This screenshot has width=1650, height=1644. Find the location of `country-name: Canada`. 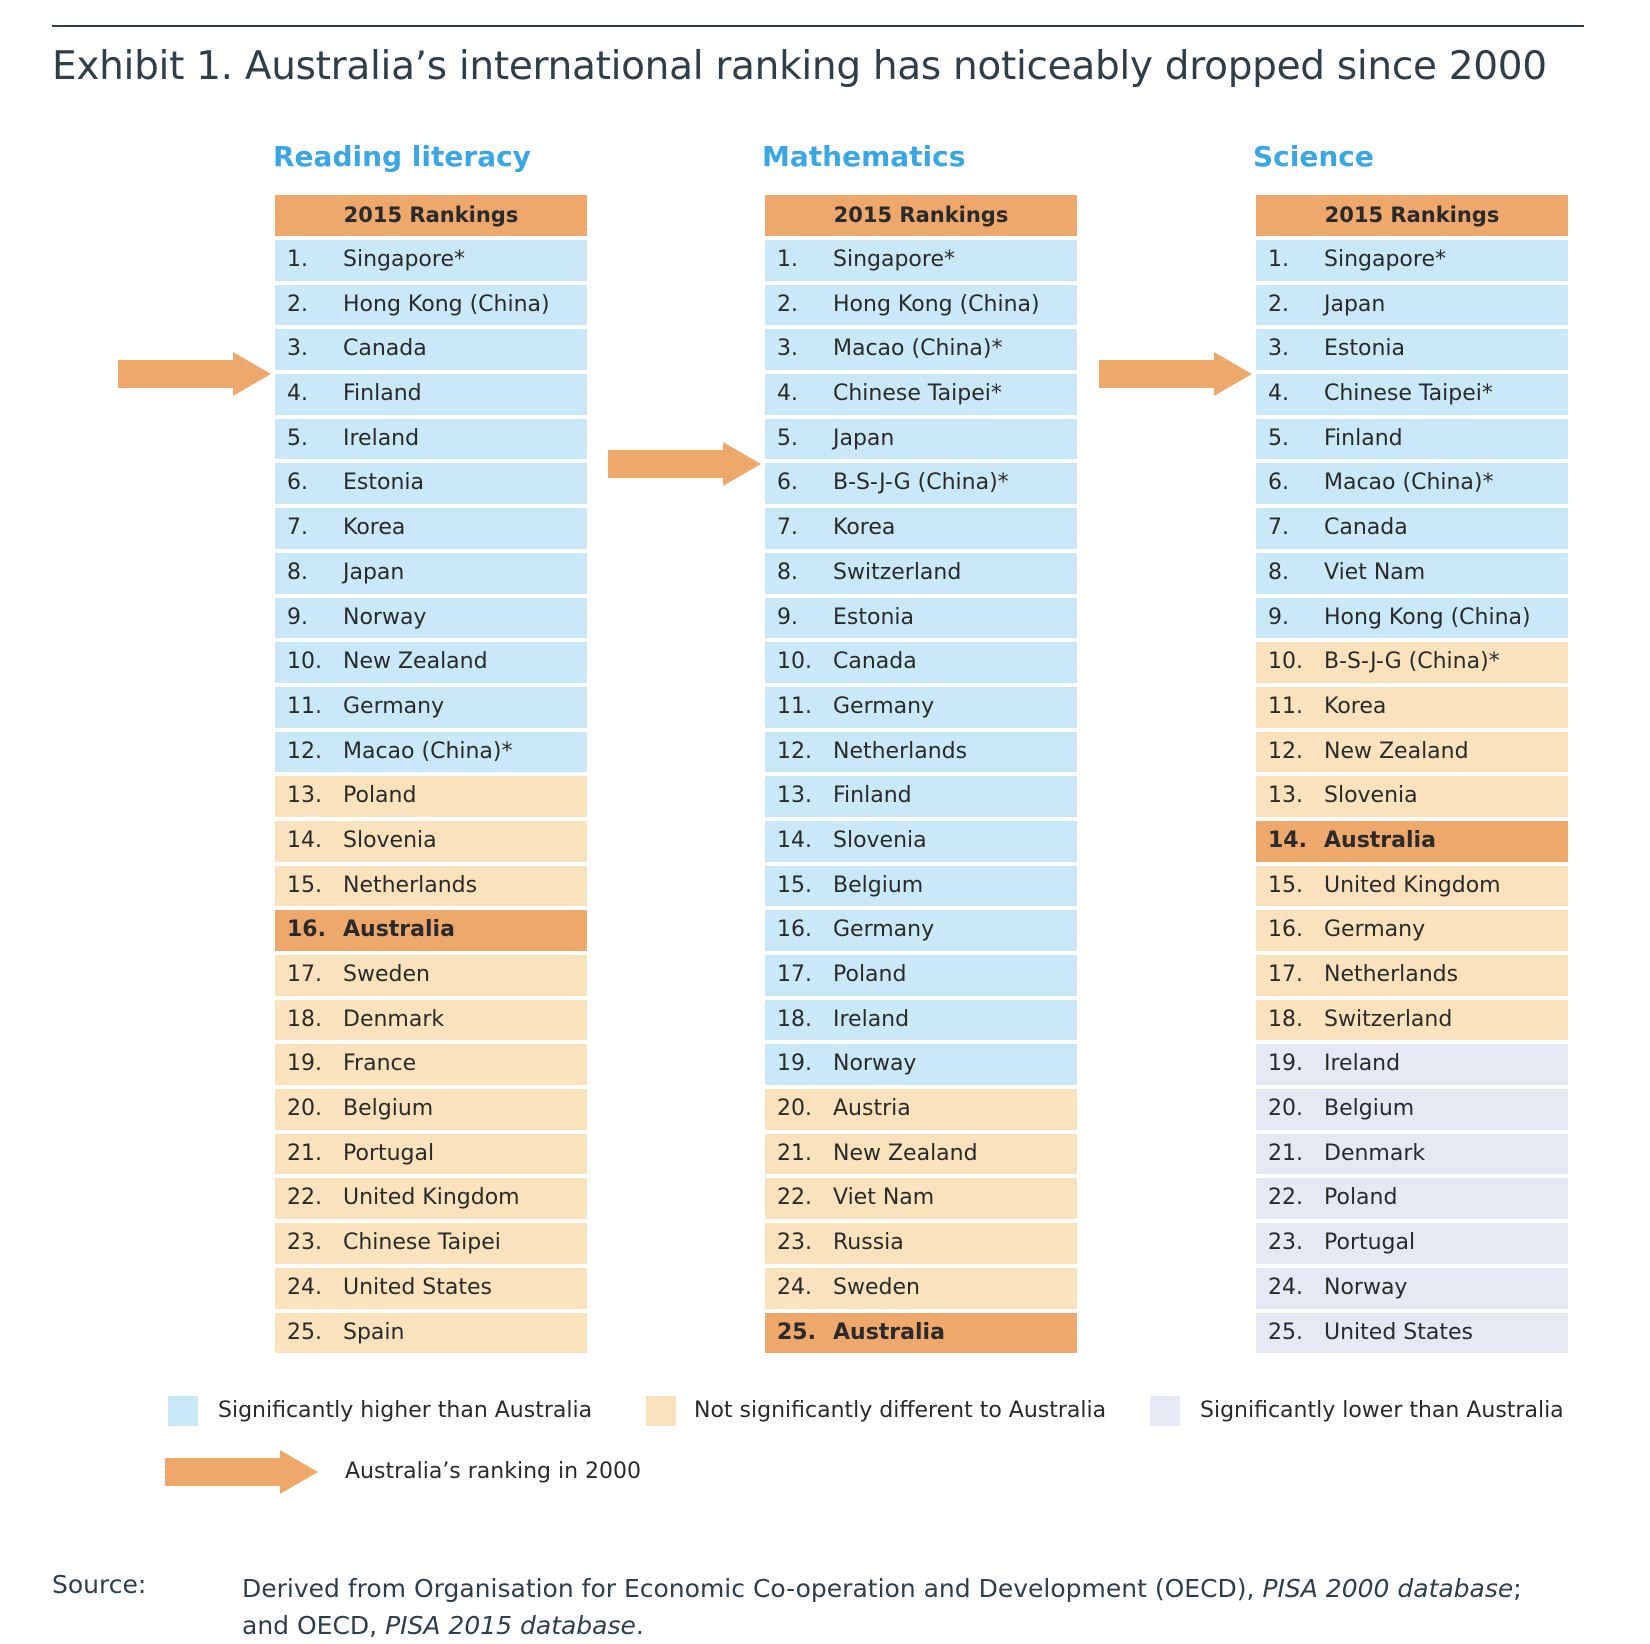

country-name: Canada is located at coordinates (1366, 528).